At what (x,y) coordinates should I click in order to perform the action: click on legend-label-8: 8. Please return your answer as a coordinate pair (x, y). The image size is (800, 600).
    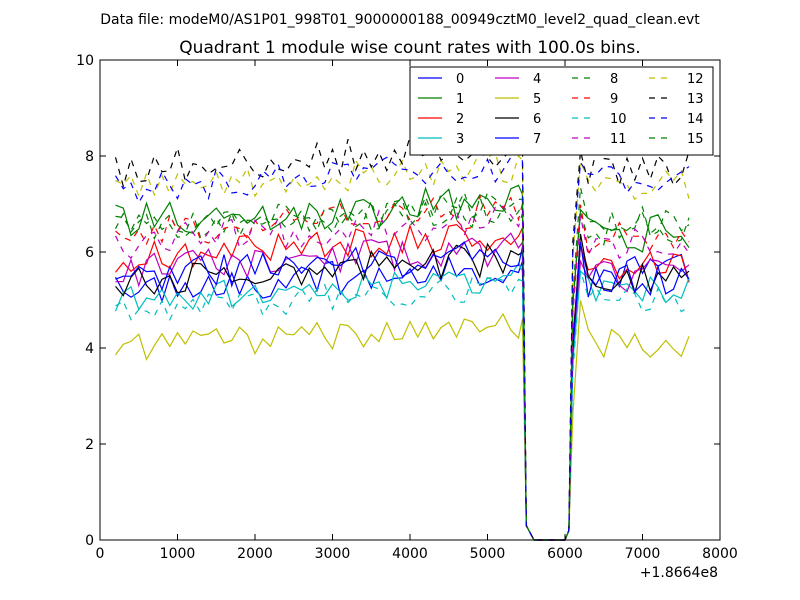
    Looking at the image, I should click on (614, 79).